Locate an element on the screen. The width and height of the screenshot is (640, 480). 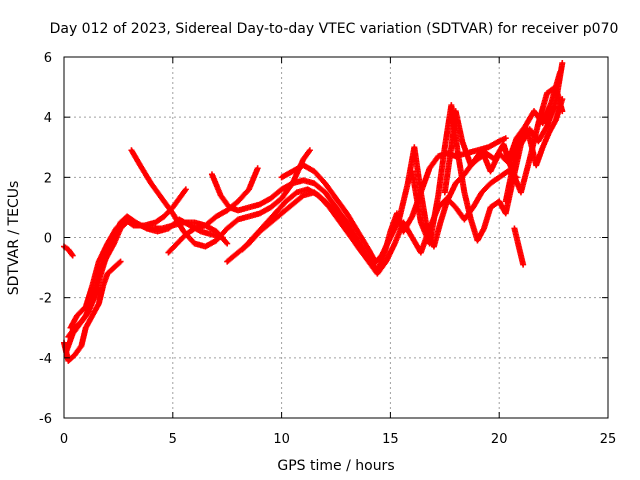
y-tick-label: -4 is located at coordinates (45, 359).